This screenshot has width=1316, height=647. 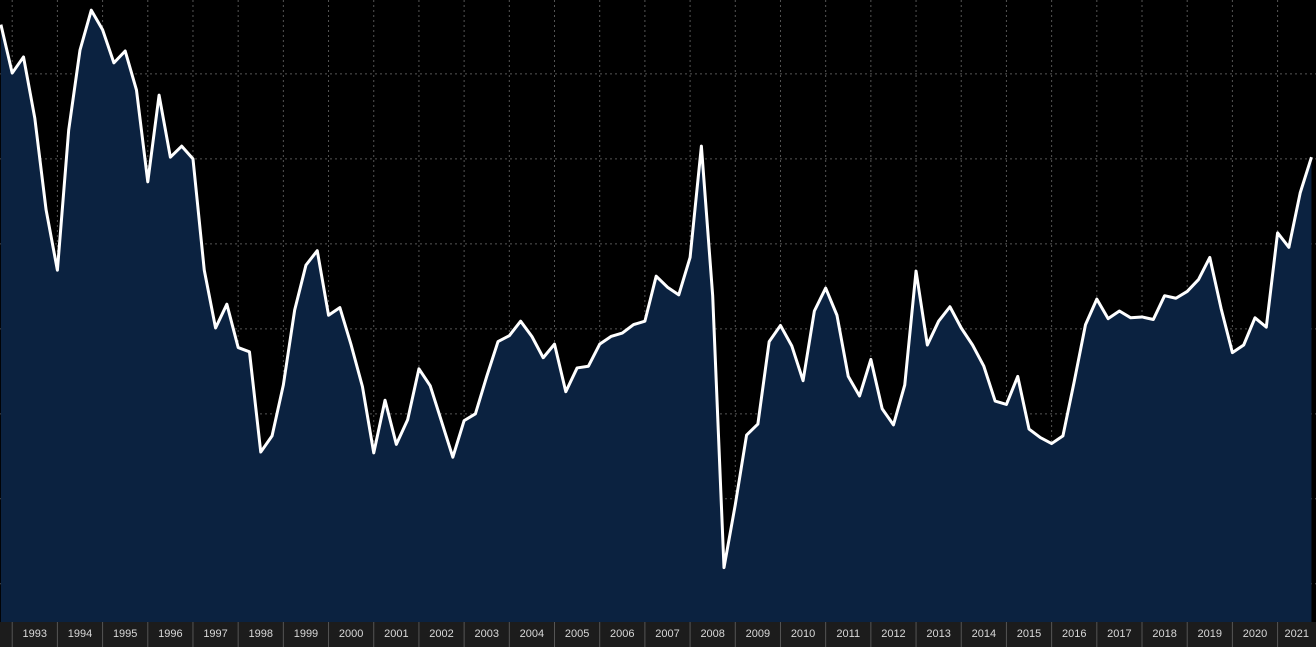 I want to click on x-tick-label: 2013, so click(x=938, y=634).